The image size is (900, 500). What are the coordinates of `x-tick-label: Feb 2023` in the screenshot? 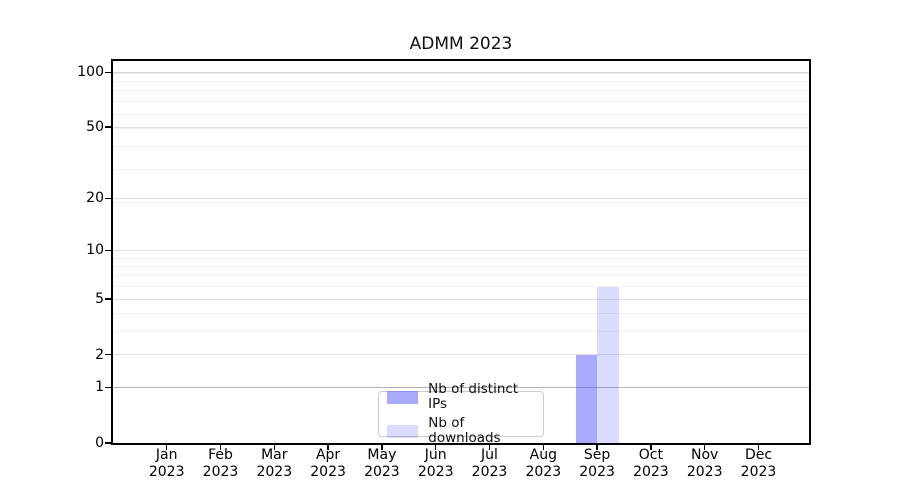 It's located at (220, 463).